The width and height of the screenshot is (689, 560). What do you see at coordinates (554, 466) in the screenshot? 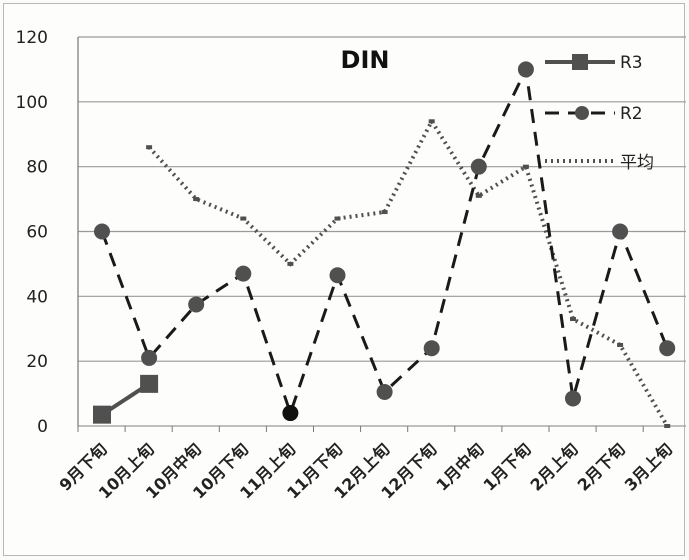
I see `x-tick-label: 2月上旬` at bounding box center [554, 466].